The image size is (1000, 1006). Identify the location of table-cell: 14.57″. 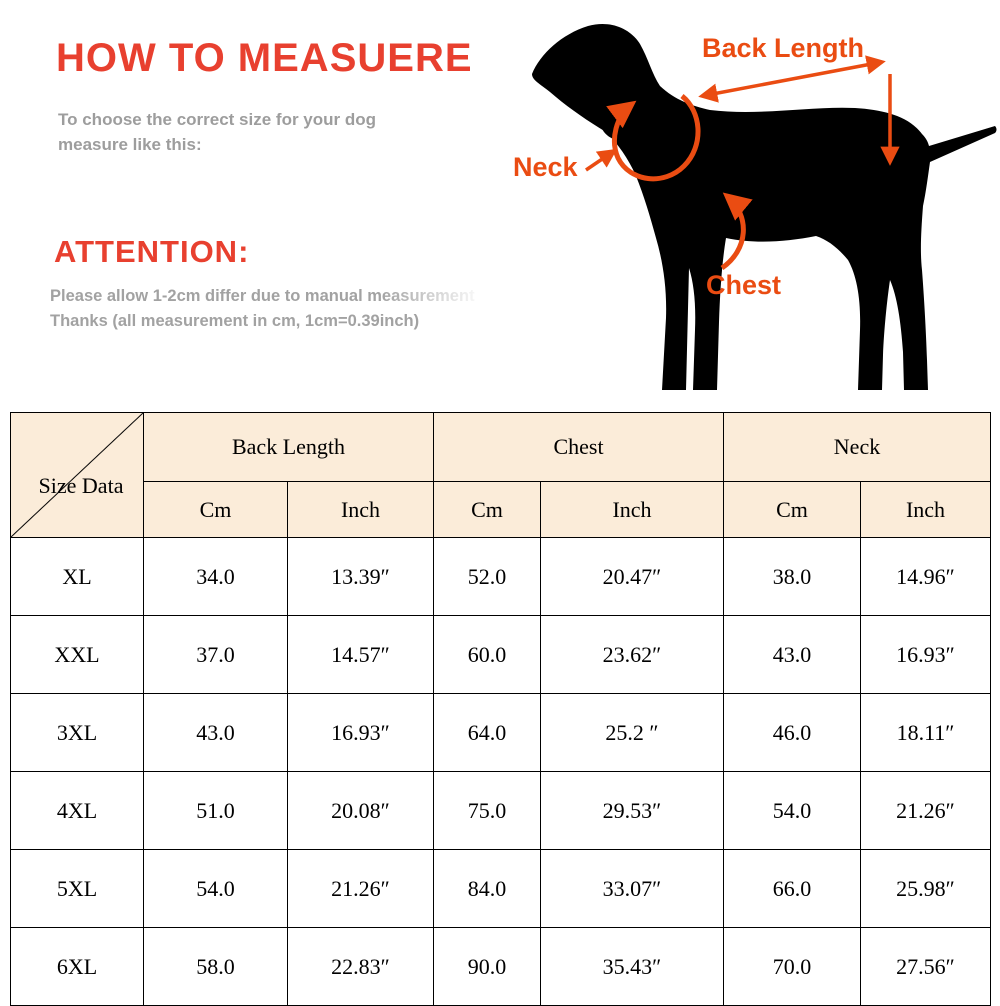
(360, 654).